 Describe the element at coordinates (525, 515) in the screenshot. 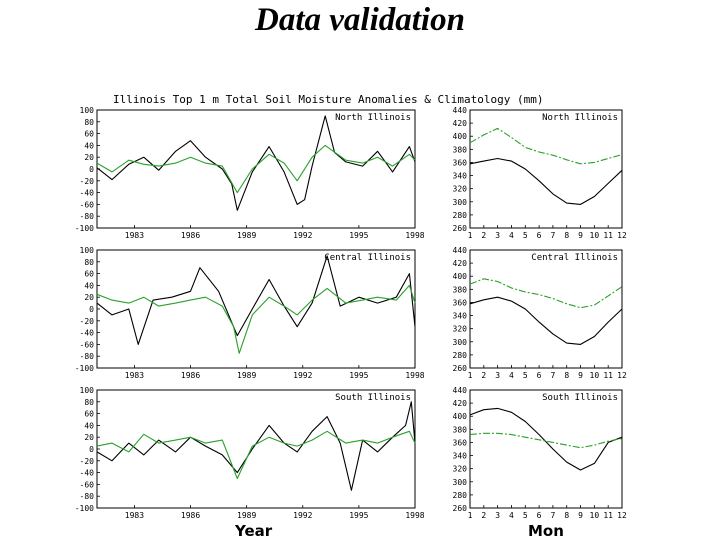

I see `x-tick-label: 5` at that location.